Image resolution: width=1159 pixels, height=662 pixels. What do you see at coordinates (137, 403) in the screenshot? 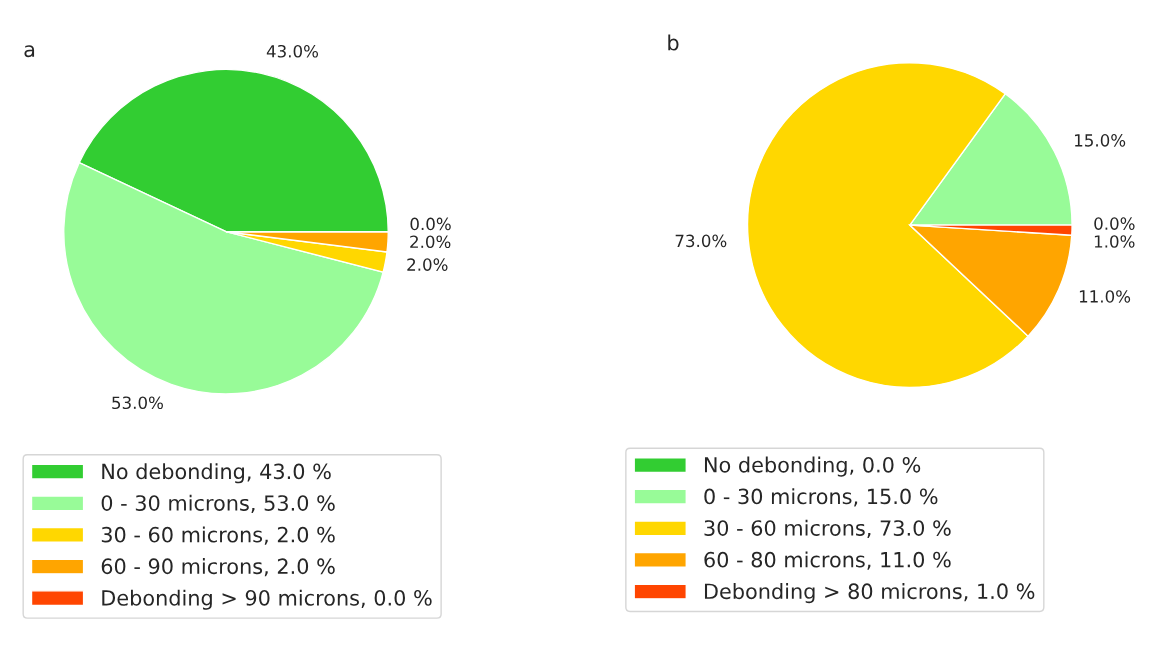
I see `data-label: 53.0%` at bounding box center [137, 403].